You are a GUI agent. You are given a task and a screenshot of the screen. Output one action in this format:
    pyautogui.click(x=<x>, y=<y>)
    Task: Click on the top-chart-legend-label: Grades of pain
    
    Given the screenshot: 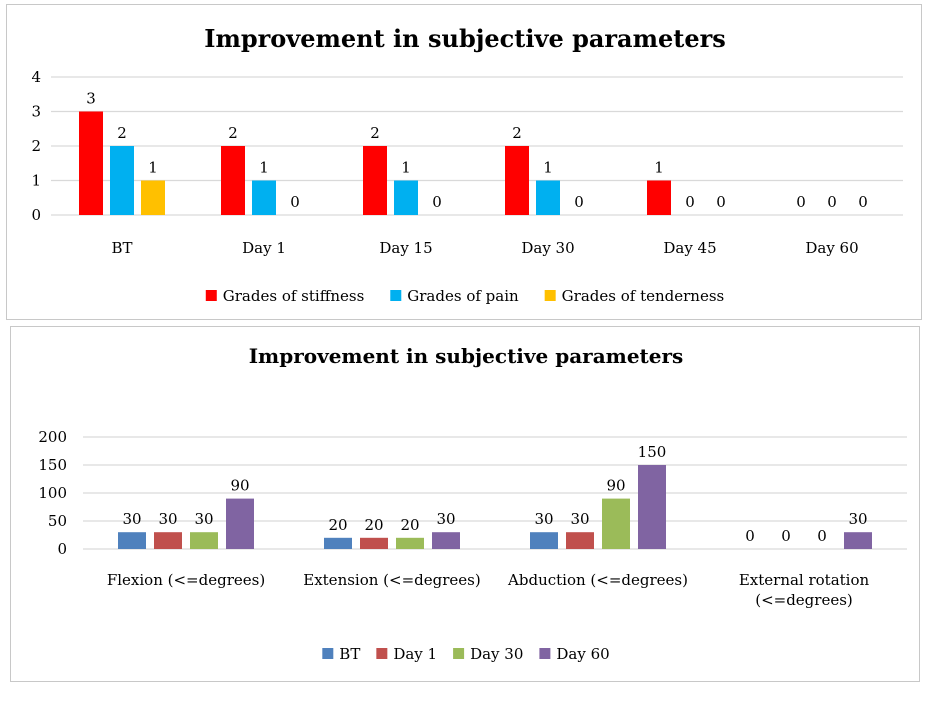 What is the action you would take?
    pyautogui.click(x=463, y=296)
    